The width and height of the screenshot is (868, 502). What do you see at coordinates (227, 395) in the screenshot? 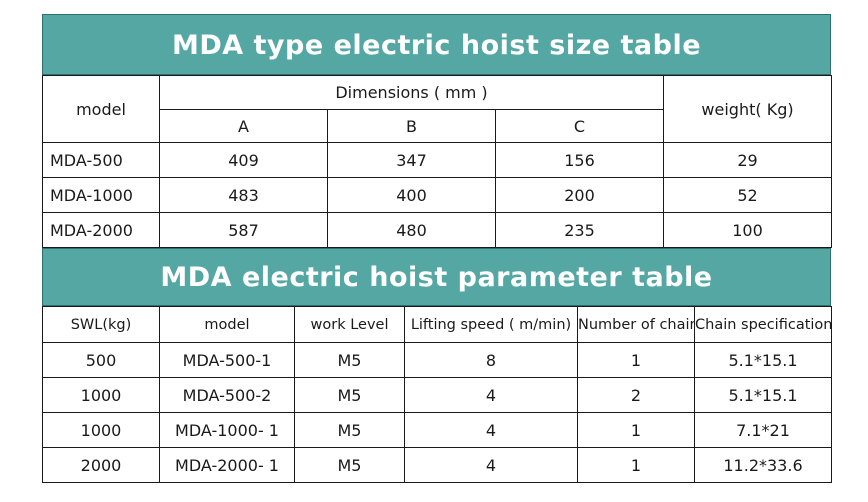
I see `cell-model: MDA-500-2` at bounding box center [227, 395].